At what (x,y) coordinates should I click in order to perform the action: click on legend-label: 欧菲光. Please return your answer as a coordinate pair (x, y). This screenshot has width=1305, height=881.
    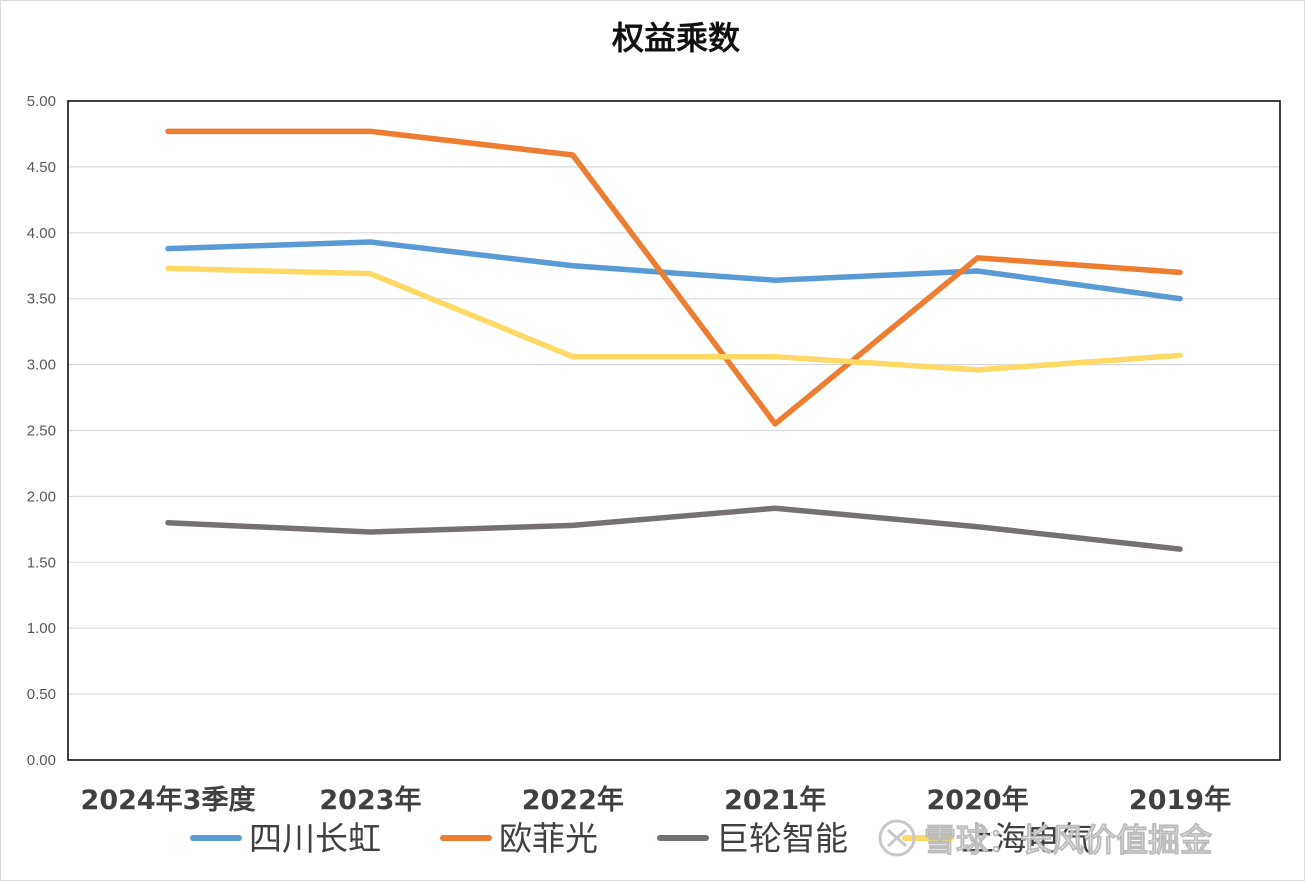
    Looking at the image, I should click on (548, 838).